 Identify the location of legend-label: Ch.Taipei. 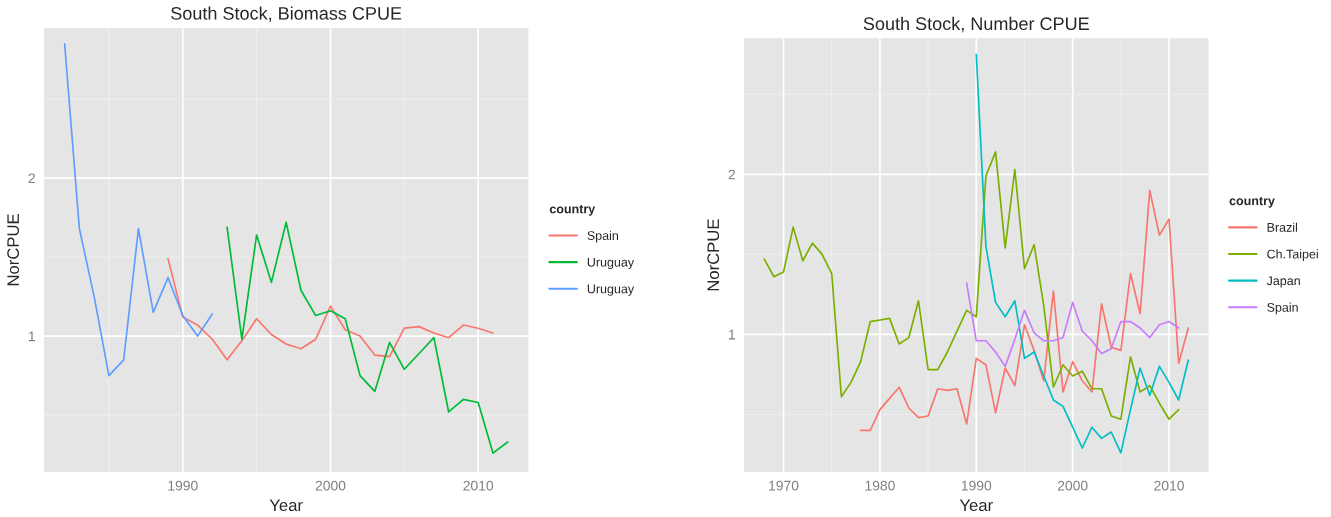
(1292, 255).